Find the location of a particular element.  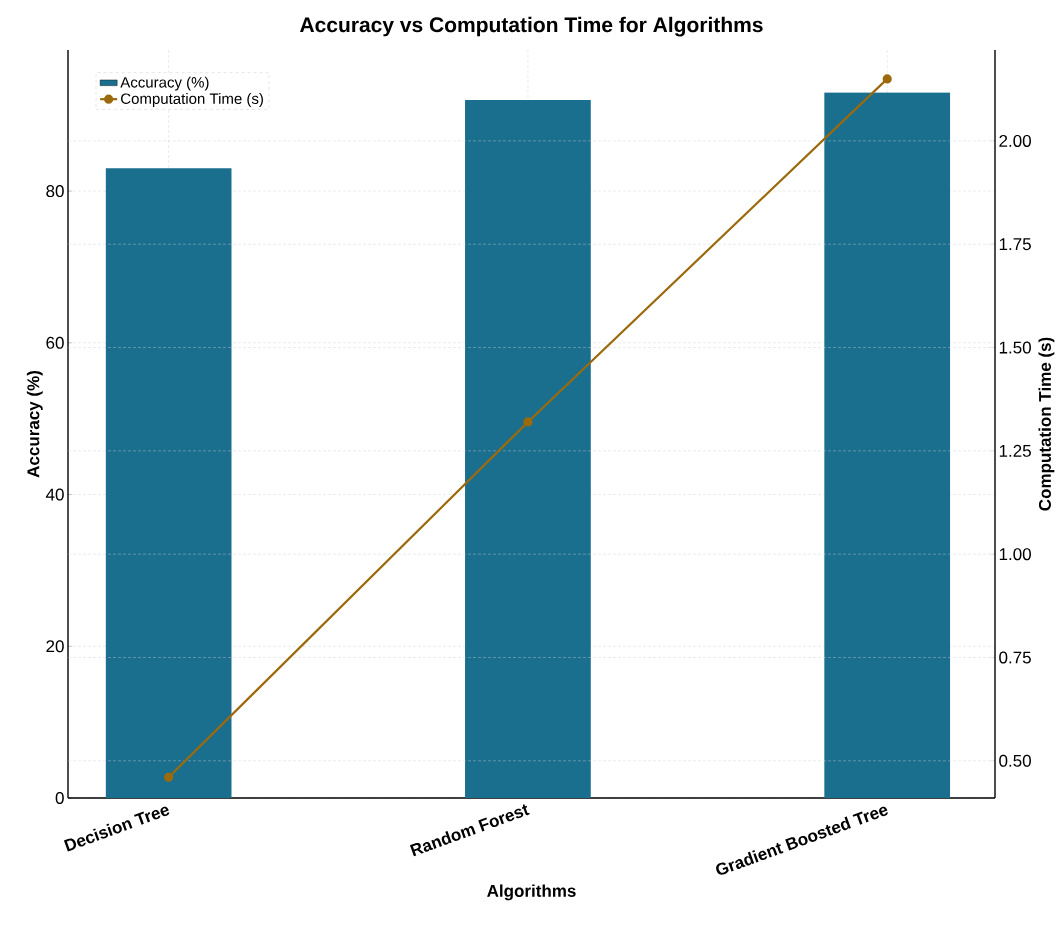

y2-tick-label: 2.00 is located at coordinates (1015, 140).